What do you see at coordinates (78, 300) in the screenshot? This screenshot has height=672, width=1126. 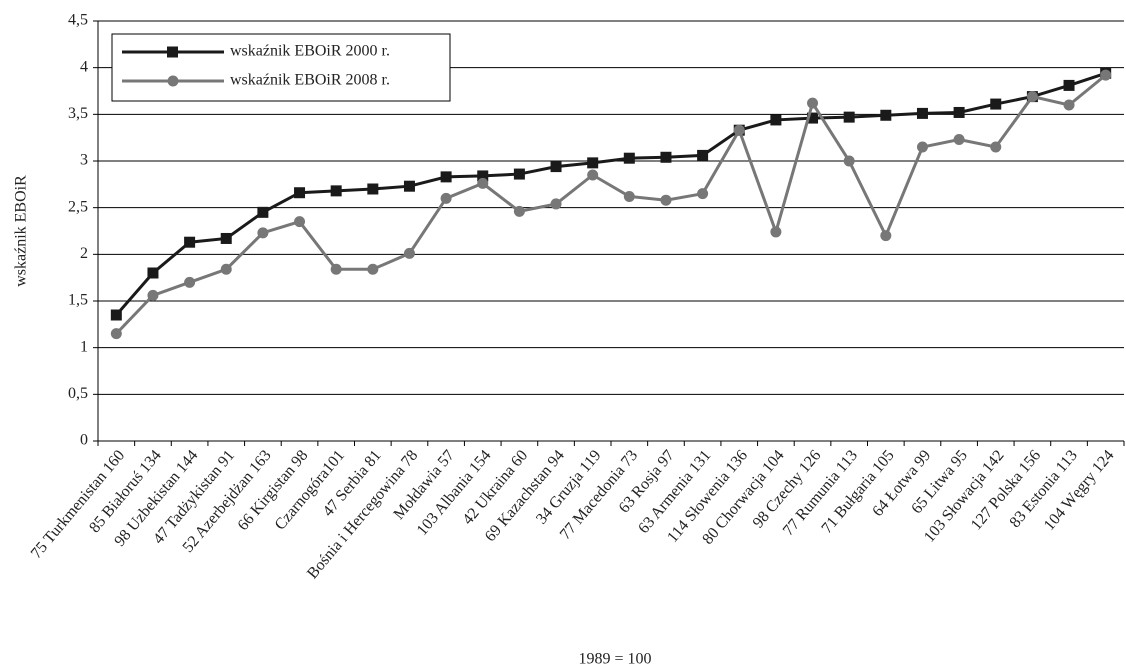 I see `y-tick-label: 1,5` at bounding box center [78, 300].